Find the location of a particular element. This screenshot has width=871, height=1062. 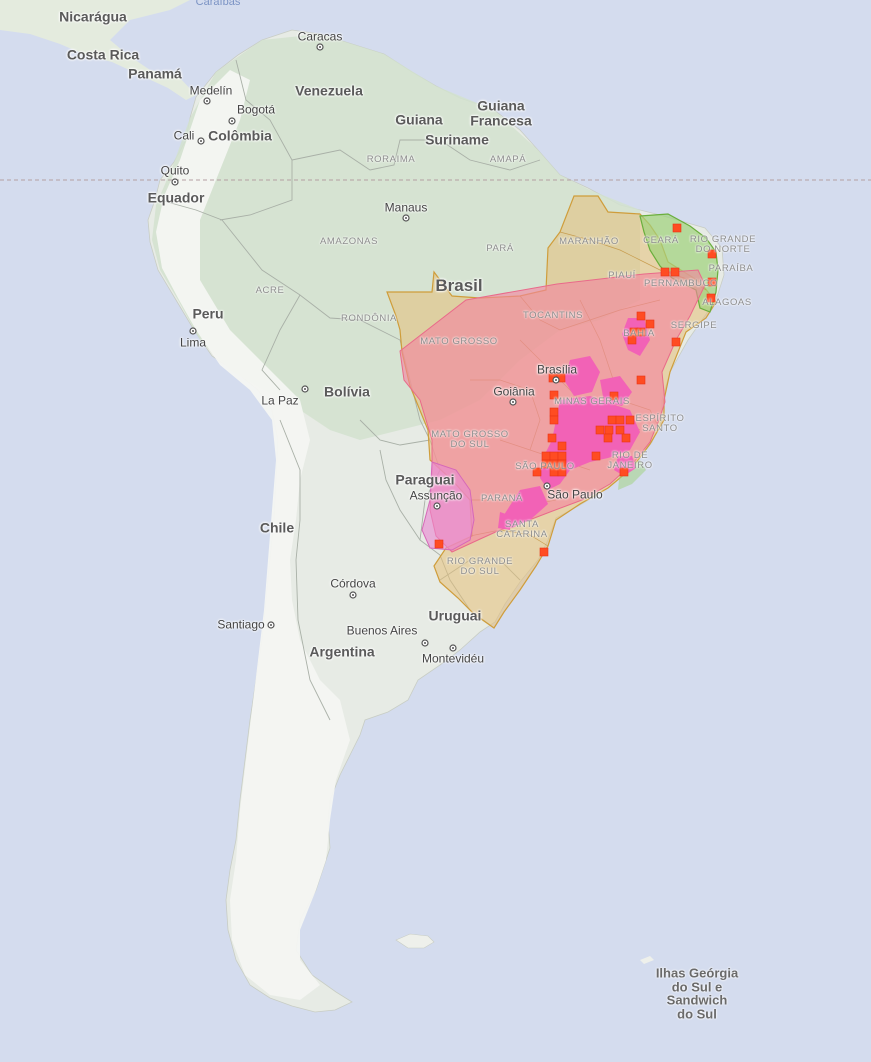

country-label: Colômbia is located at coordinates (240, 135).